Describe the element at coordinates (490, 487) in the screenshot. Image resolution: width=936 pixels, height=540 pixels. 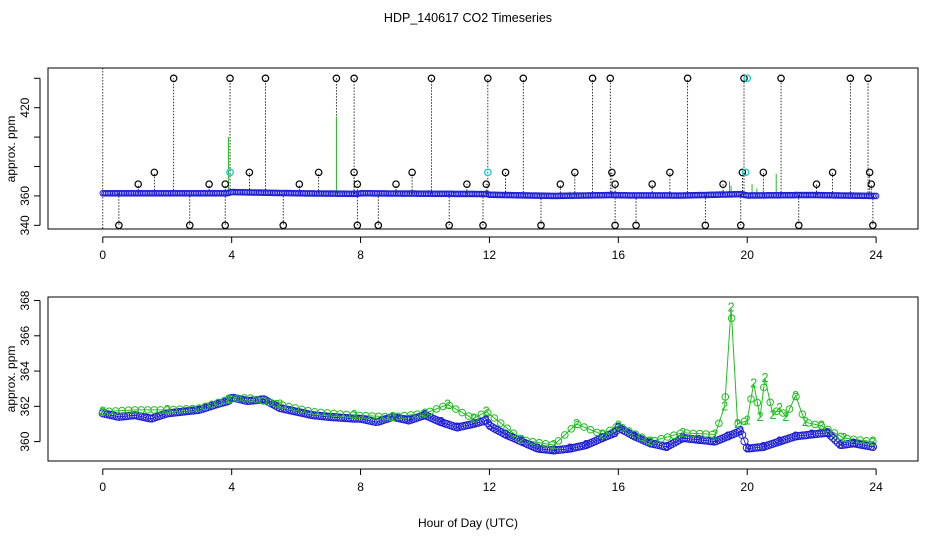
I see `bottom-x-tick-label: 12` at that location.